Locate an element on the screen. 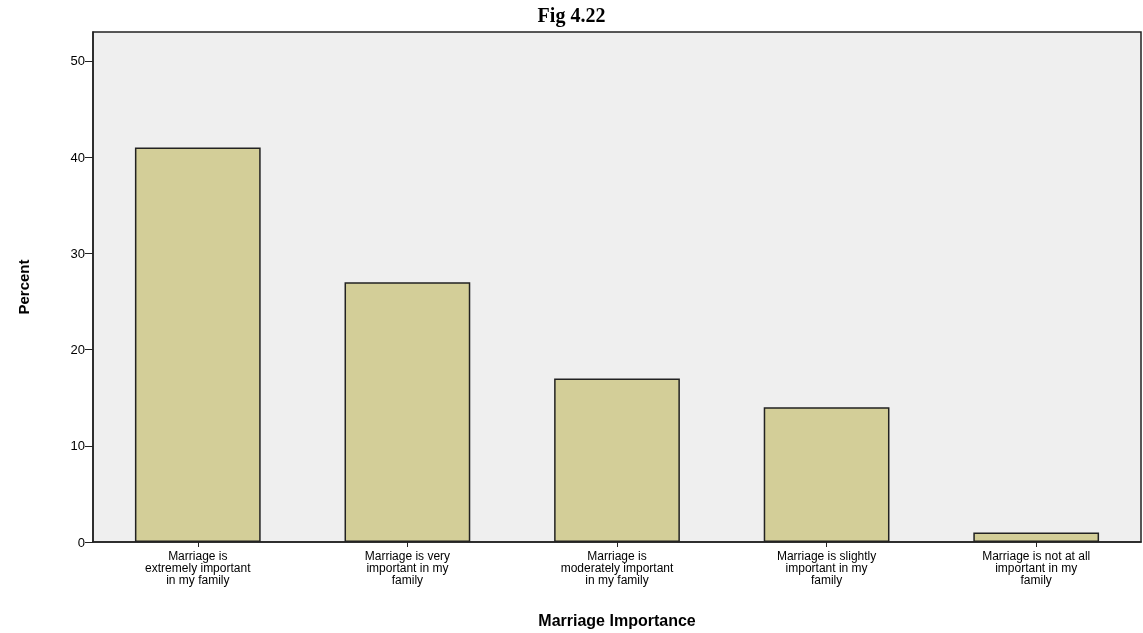 This screenshot has width=1143, height=633. x-tick-label: Marriage is extremely important in my family is located at coordinates (198, 568).